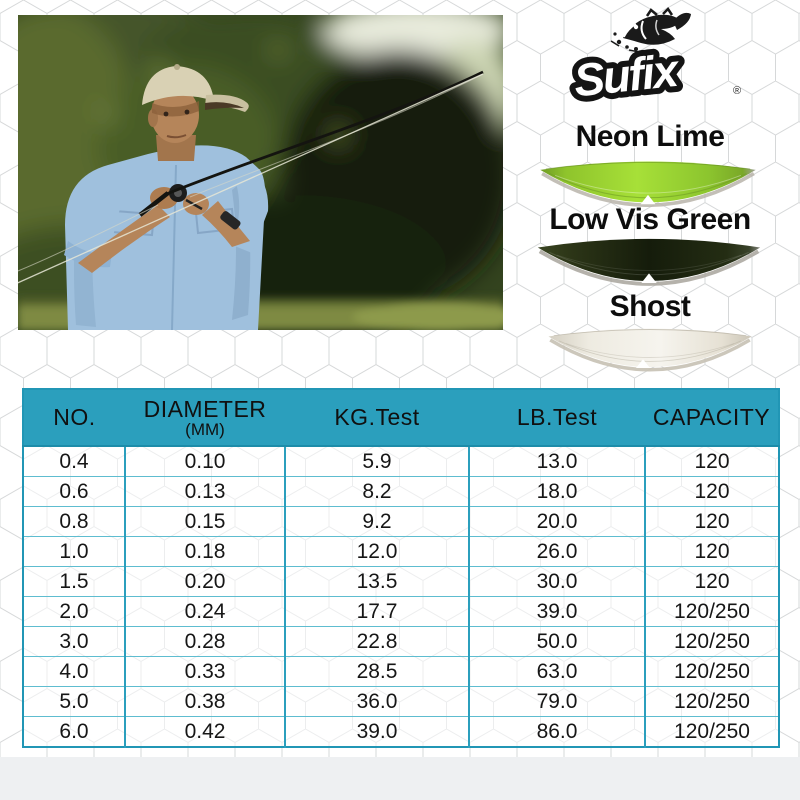 Image resolution: width=800 pixels, height=800 pixels. Describe the element at coordinates (204, 551) in the screenshot. I see `table-cell: 0.18` at that location.